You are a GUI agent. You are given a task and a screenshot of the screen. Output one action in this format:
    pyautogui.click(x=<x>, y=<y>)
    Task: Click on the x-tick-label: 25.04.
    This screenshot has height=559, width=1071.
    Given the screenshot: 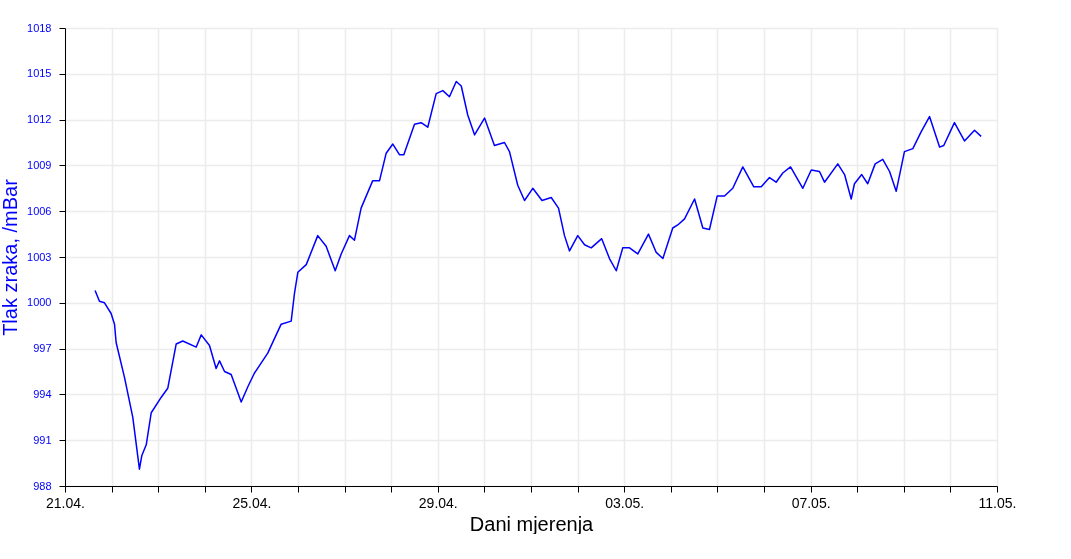 What is the action you would take?
    pyautogui.click(x=252, y=502)
    